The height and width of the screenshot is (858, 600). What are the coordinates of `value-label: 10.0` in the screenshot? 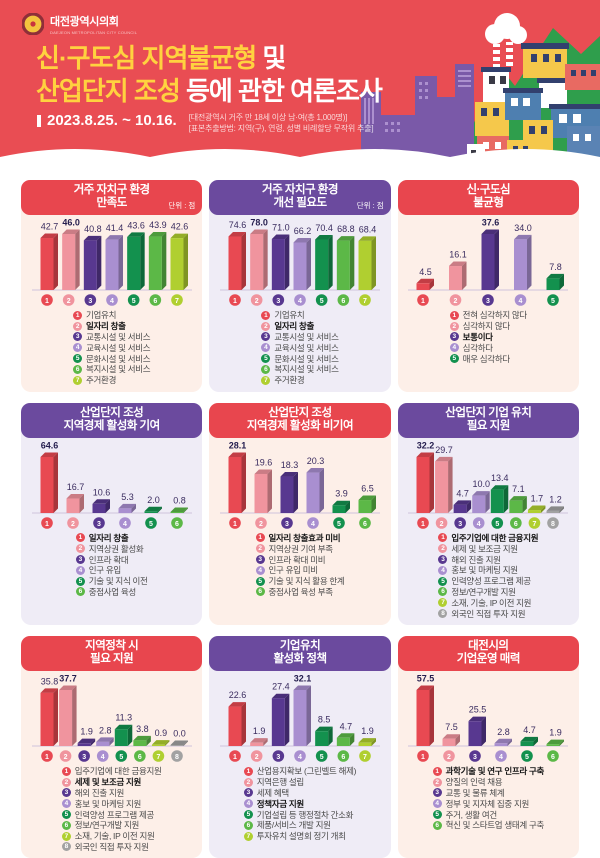 It's located at (482, 484).